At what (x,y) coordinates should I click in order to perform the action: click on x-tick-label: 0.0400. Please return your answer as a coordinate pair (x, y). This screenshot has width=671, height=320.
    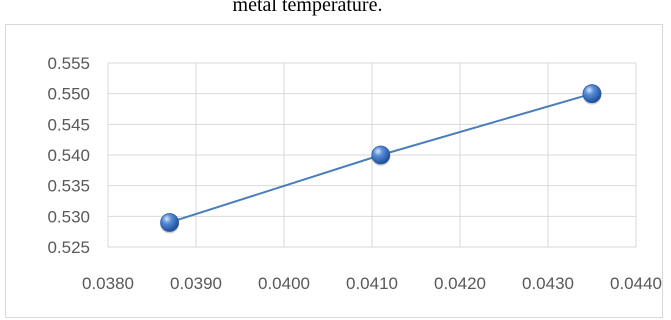
    Looking at the image, I should click on (284, 283).